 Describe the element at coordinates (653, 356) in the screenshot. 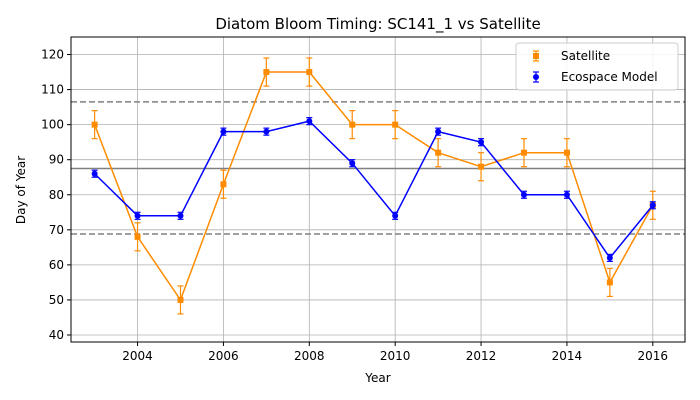

I see `x-tick-label: 2016` at that location.